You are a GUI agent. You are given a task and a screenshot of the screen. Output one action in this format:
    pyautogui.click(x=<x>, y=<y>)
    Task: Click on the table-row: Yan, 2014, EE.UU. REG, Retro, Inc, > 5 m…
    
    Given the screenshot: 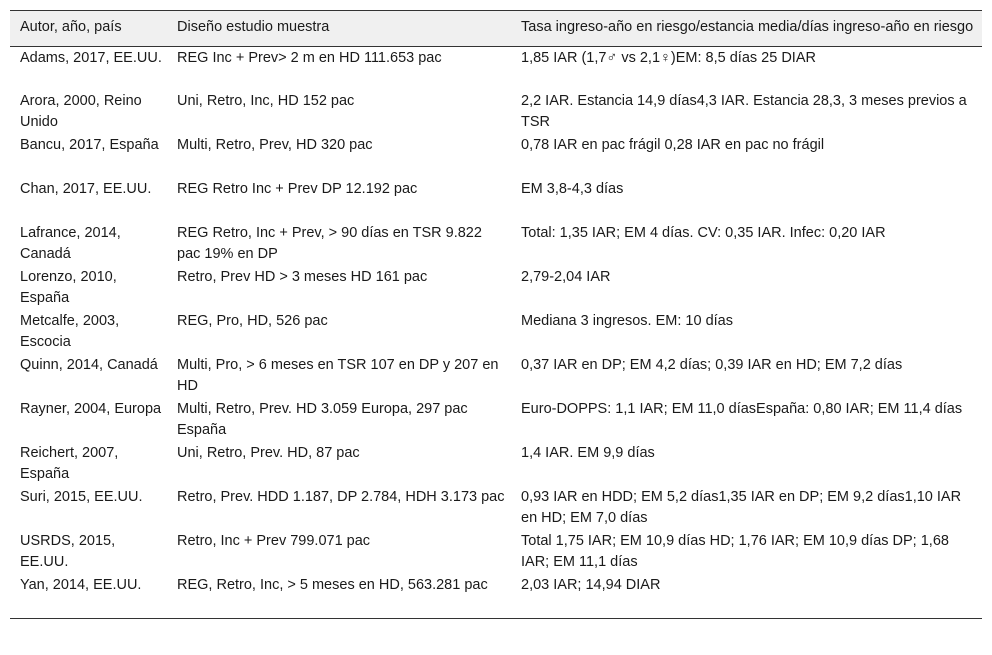 What is the action you would take?
    pyautogui.click(x=496, y=596)
    